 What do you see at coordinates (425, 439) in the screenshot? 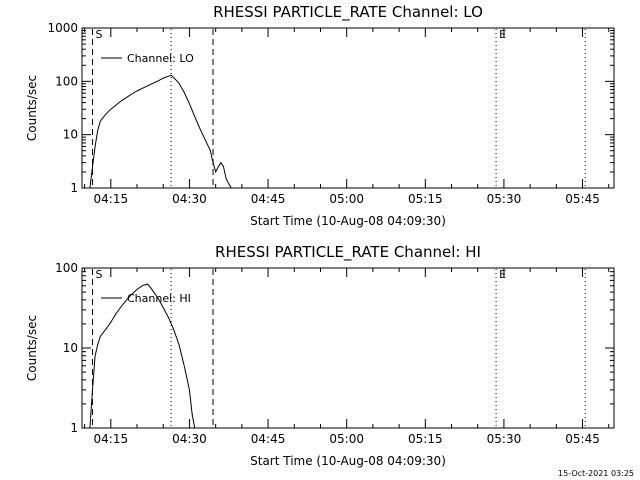
I see `panel-hi-x-tick-label: 05:15` at bounding box center [425, 439].